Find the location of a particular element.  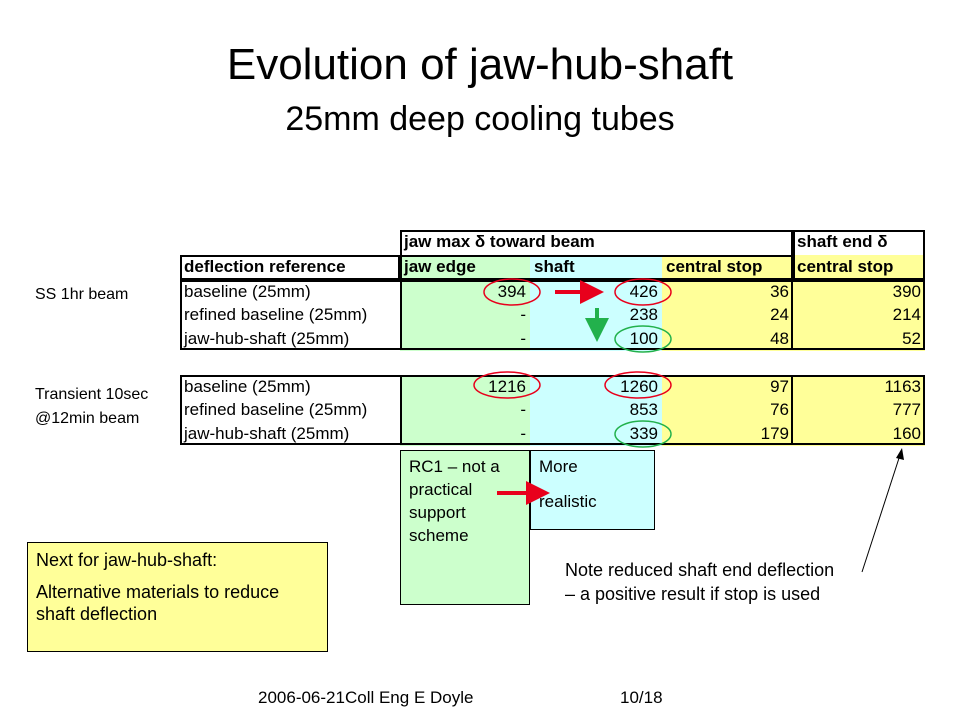

value-cell: 36 is located at coordinates (727, 292).